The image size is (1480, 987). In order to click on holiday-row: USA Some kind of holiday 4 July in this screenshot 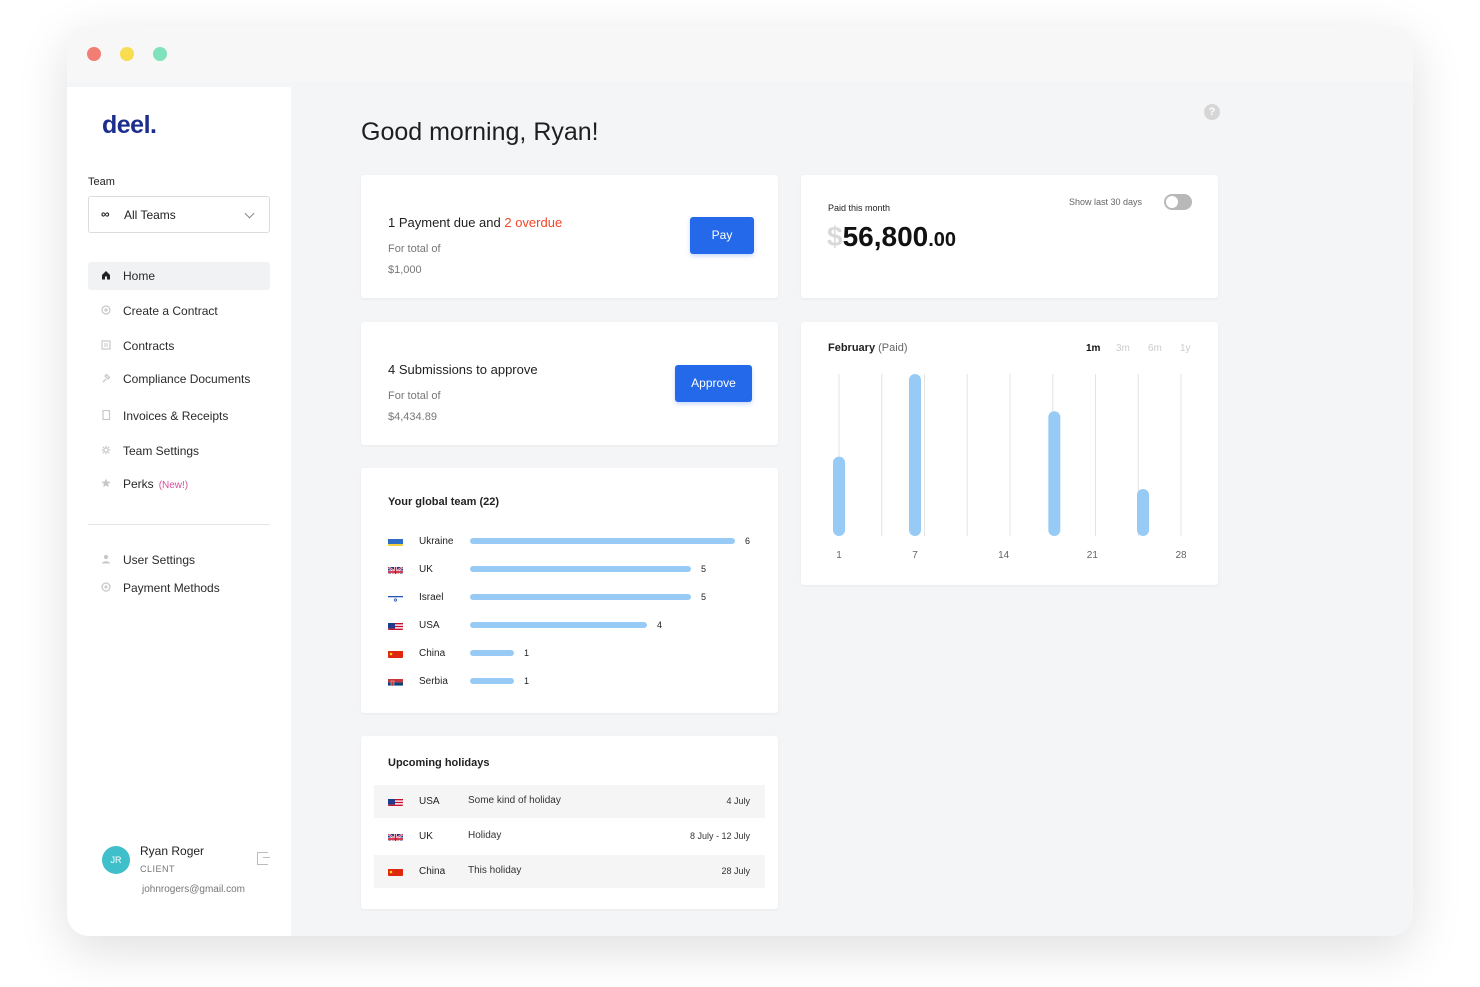, I will do `click(569, 801)`.